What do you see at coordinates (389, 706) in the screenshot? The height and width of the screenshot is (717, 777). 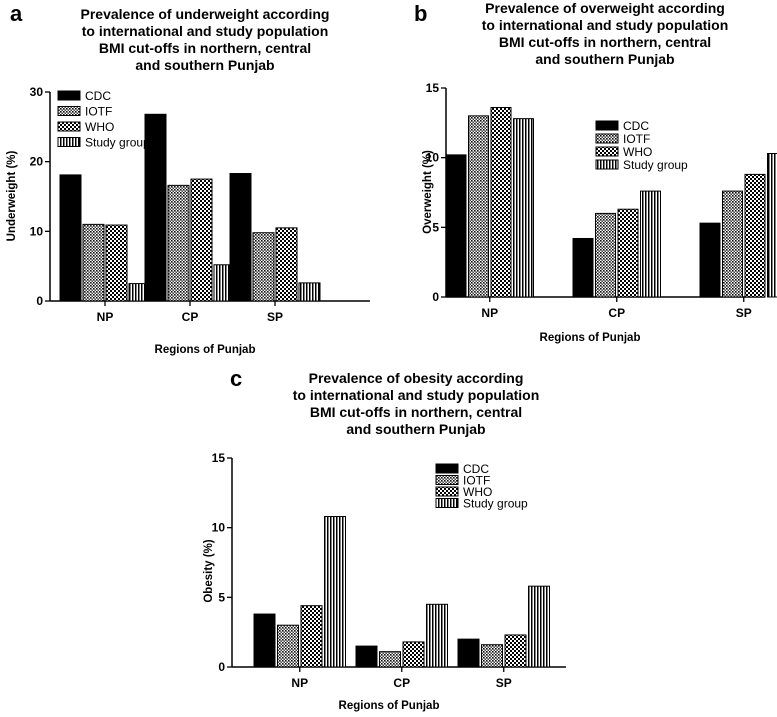 I see `x-axis-label-c: Regions of Punjab` at bounding box center [389, 706].